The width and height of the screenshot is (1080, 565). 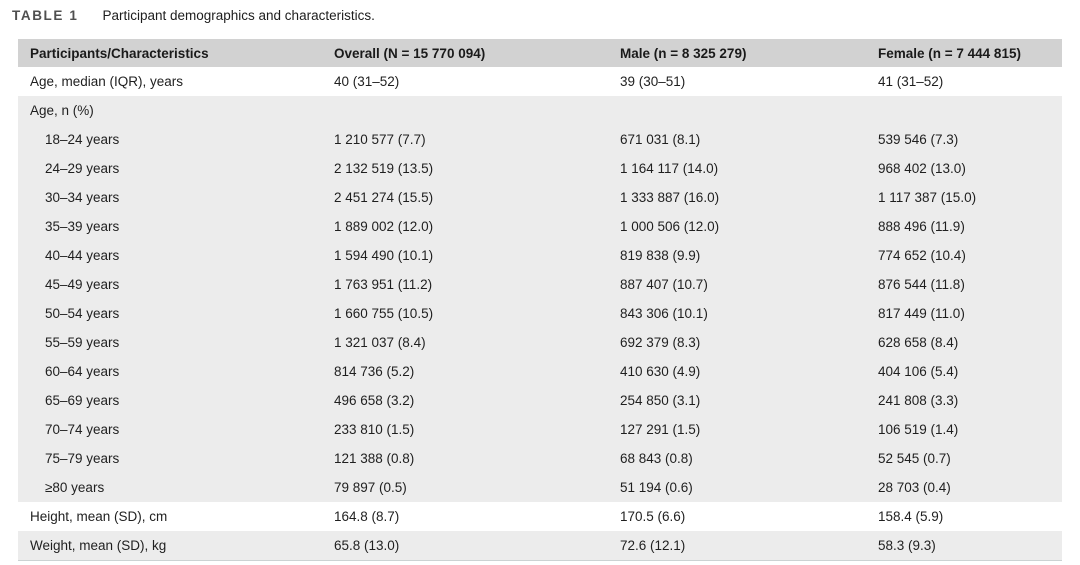 What do you see at coordinates (660, 255) in the screenshot?
I see `cell-value: 819 838 (9.9)` at bounding box center [660, 255].